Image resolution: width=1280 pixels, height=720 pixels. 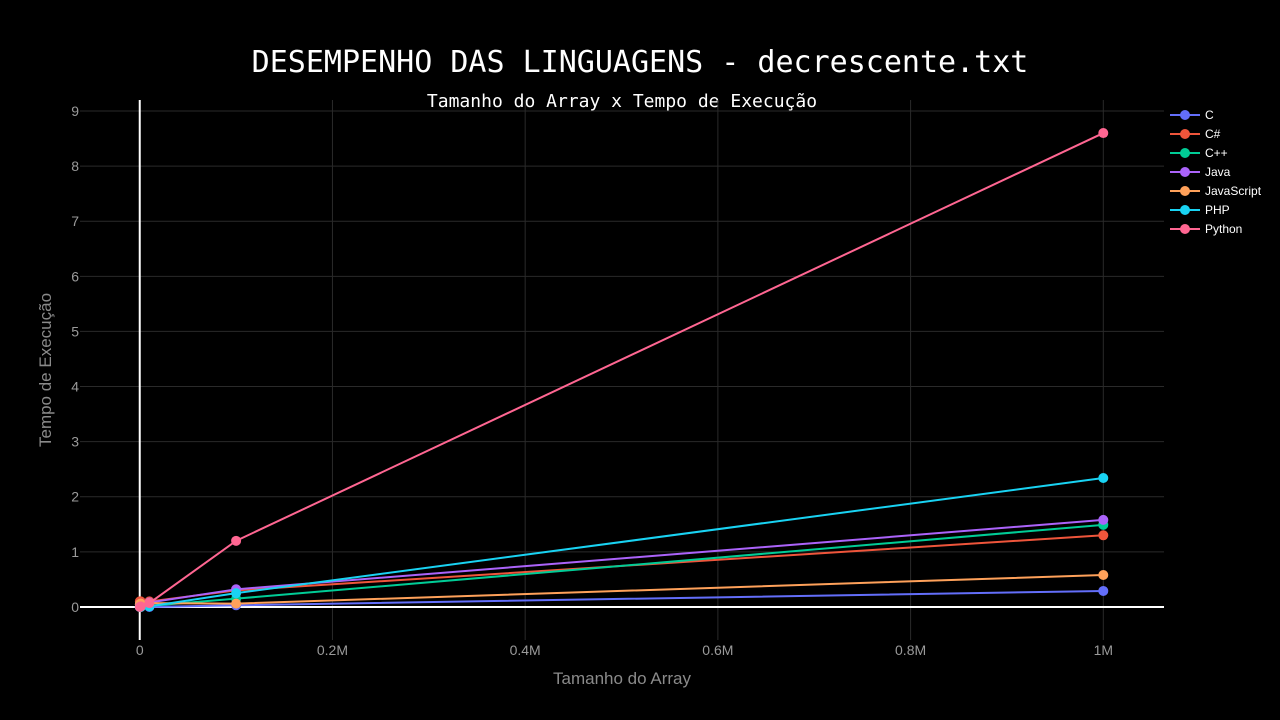 I want to click on legend-label: Python, so click(x=1223, y=229).